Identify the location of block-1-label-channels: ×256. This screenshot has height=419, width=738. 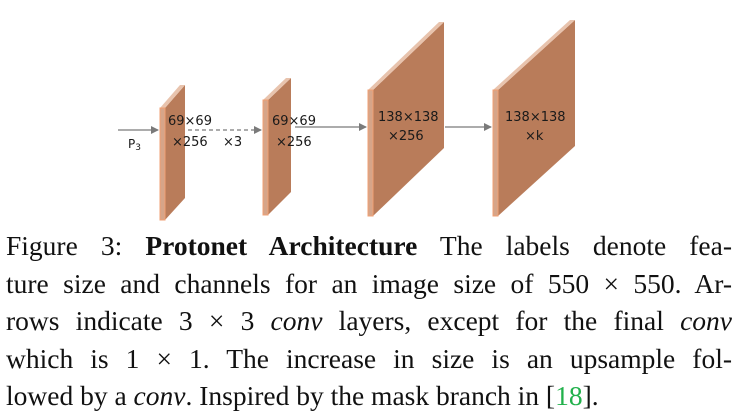
(190, 142).